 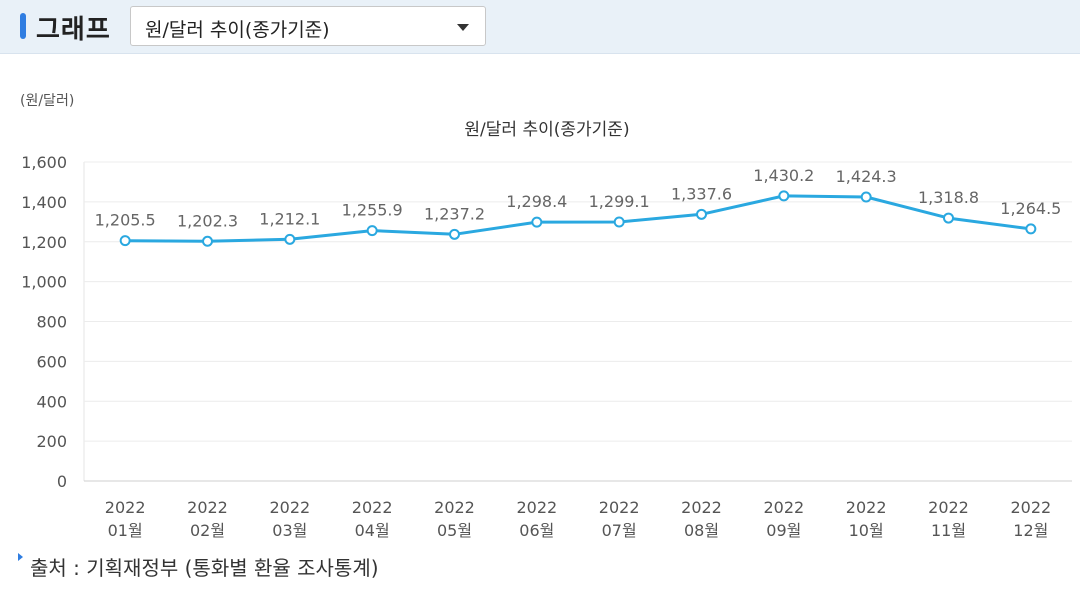 I want to click on y-tick-label: 1,000, so click(x=44, y=282).